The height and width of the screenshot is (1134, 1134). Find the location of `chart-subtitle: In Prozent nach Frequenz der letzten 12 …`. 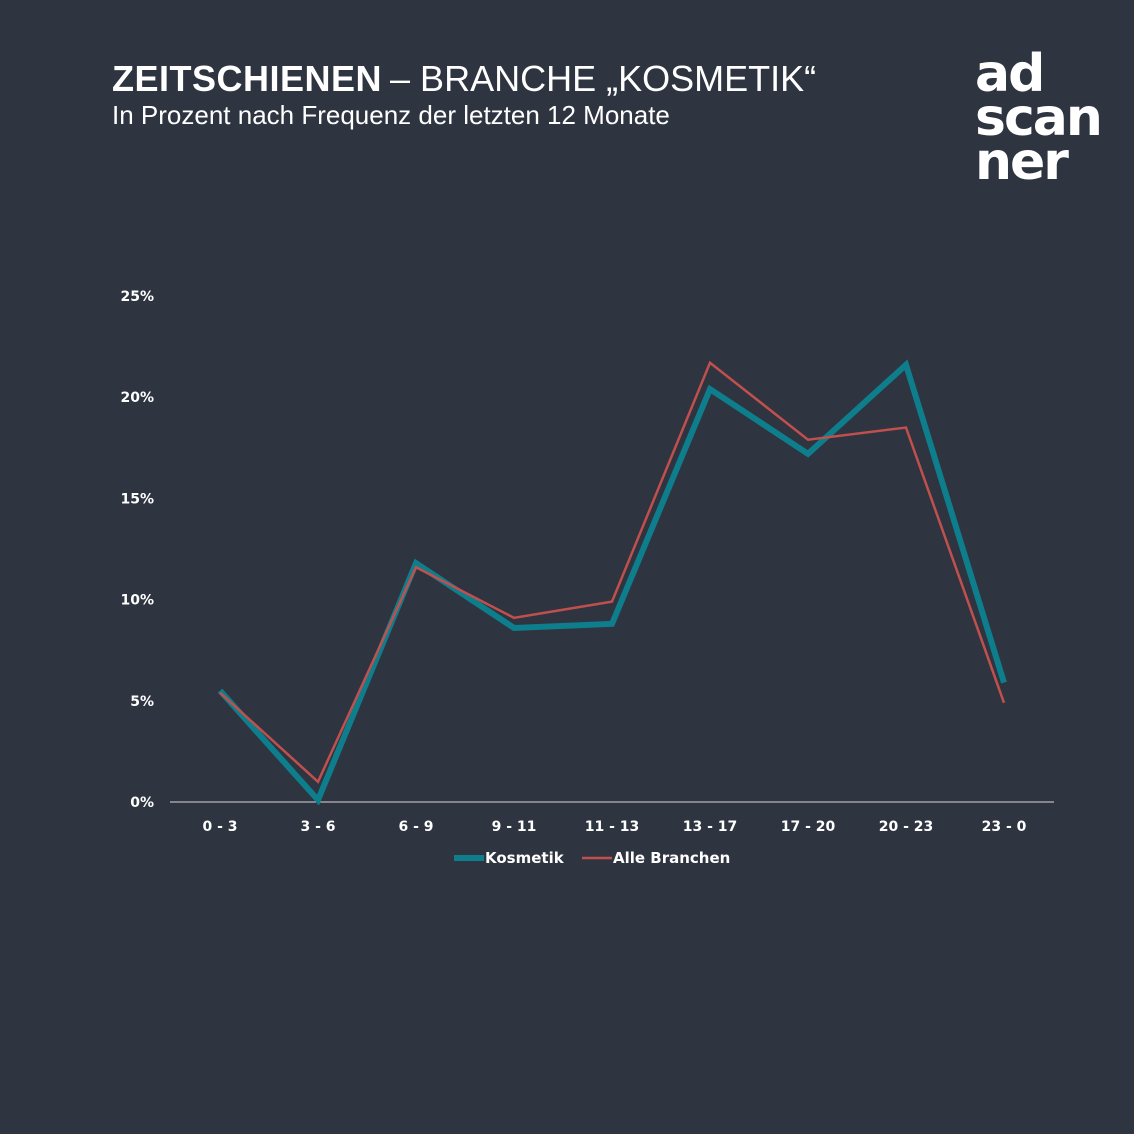

chart-subtitle: In Prozent nach Frequenz der letzten 12 … is located at coordinates (391, 115).